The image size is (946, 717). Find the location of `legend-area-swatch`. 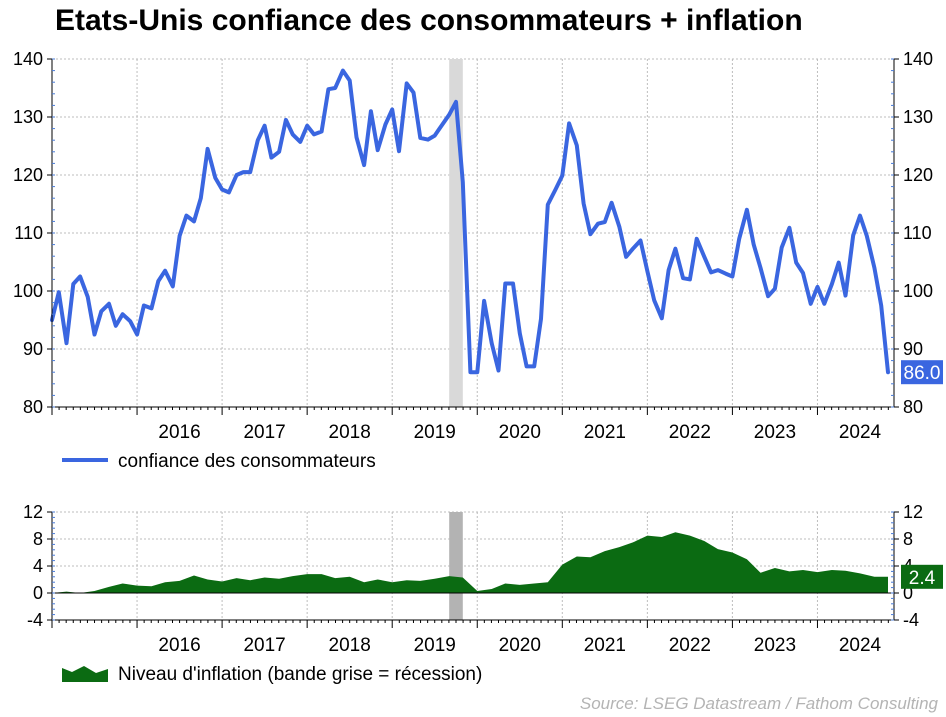

legend-area-swatch is located at coordinates (85, 673).